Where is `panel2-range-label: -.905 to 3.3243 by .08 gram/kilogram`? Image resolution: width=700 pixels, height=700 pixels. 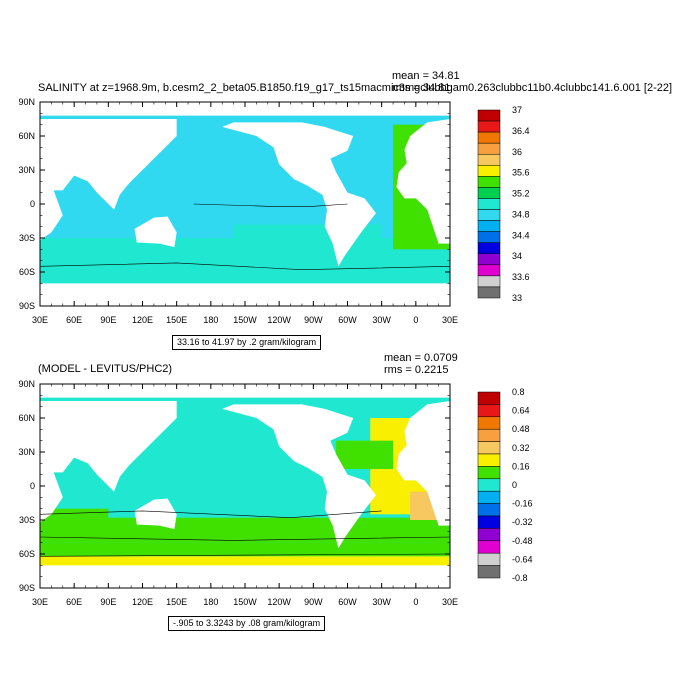 panel2-range-label: -.905 to 3.3243 by .08 gram/kilogram is located at coordinates (247, 623).